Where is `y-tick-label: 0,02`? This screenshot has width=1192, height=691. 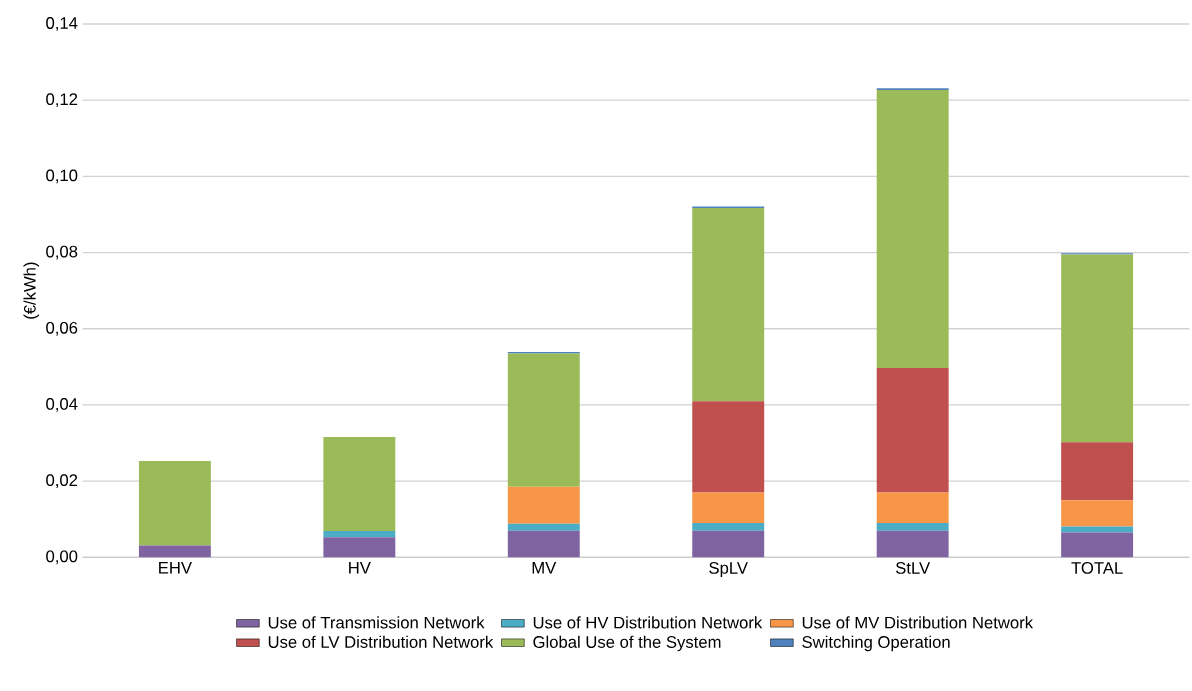 y-tick-label: 0,02 is located at coordinates (62, 481).